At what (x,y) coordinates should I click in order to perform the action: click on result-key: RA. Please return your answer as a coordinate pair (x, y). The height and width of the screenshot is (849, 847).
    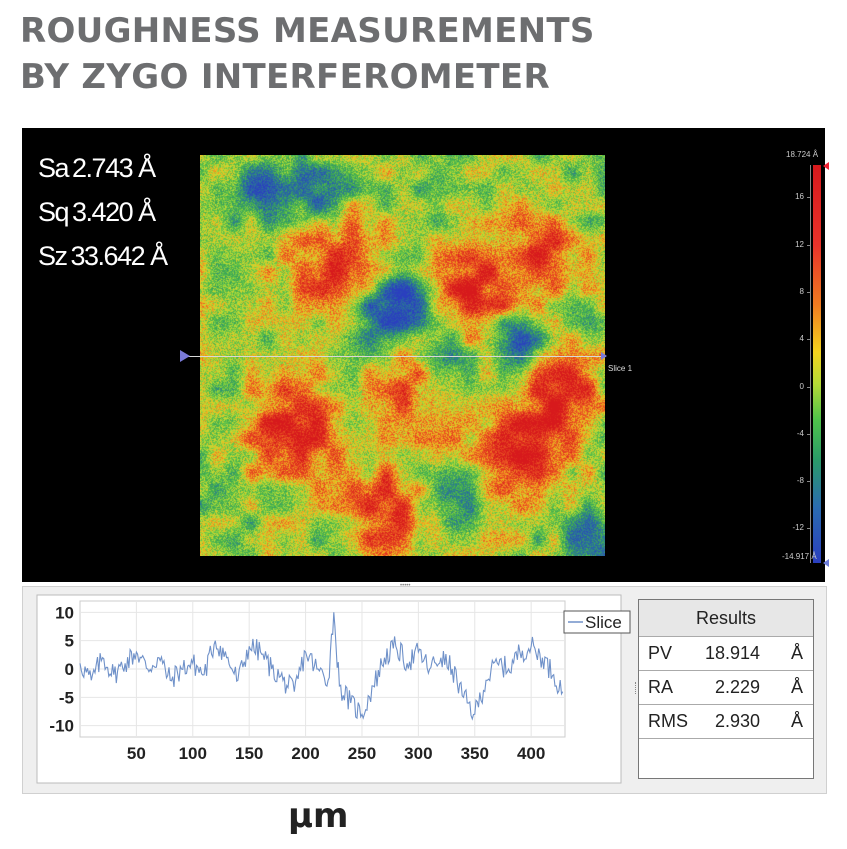
    Looking at the image, I should click on (661, 687).